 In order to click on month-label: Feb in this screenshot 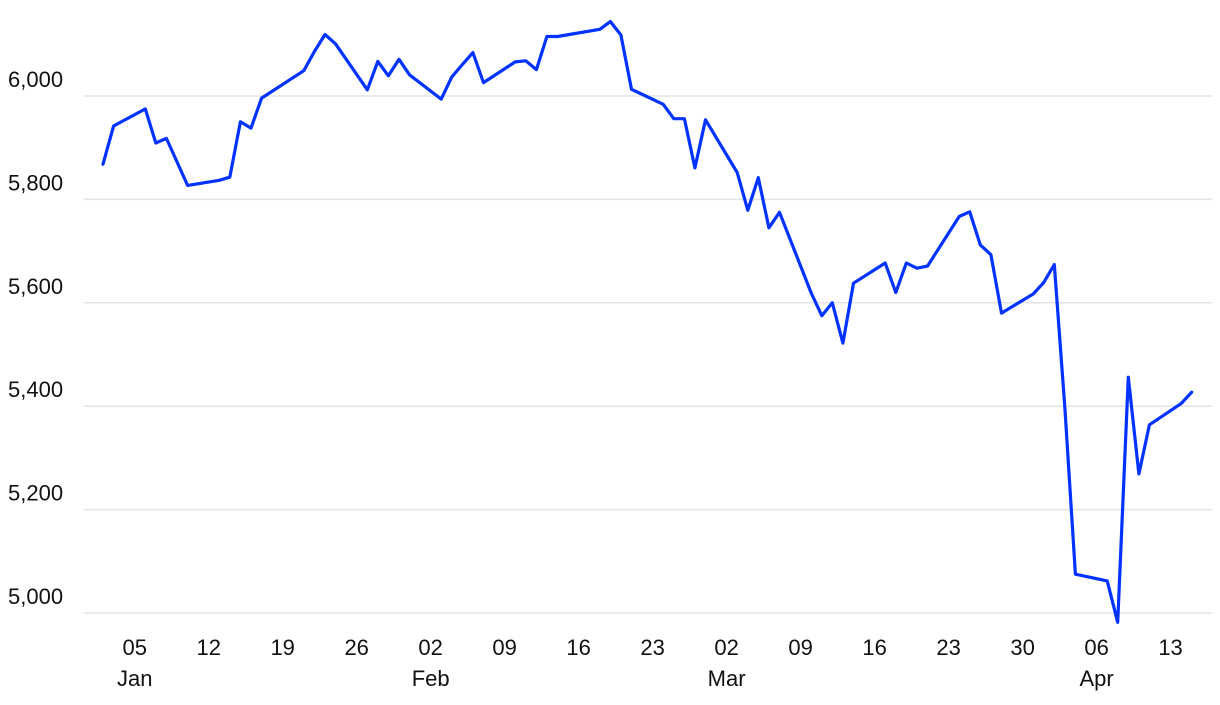, I will do `click(431, 678)`.